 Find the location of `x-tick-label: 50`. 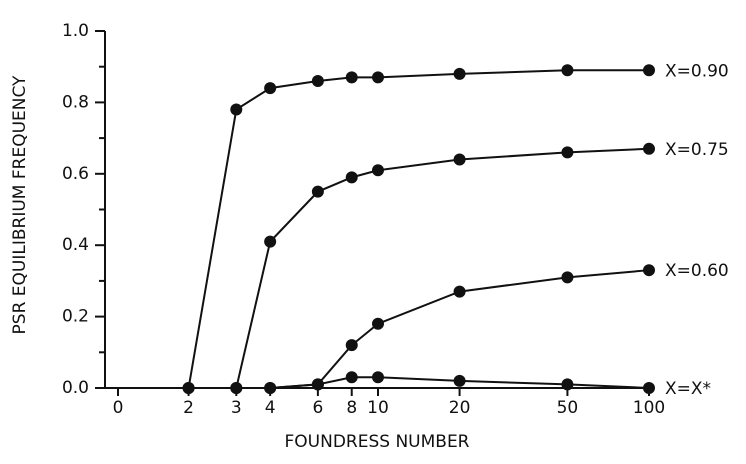

x-tick-label: 50 is located at coordinates (568, 408).